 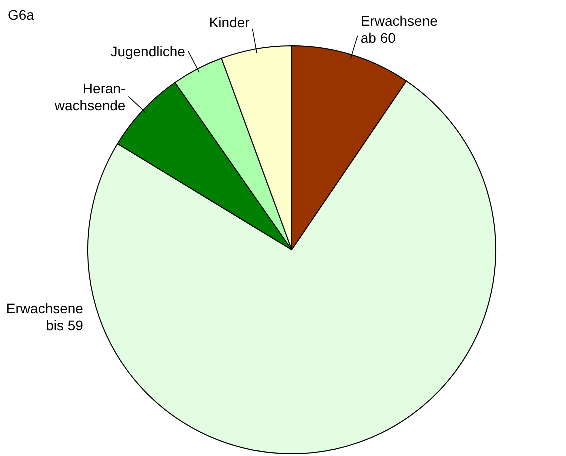 What do you see at coordinates (90, 97) in the screenshot?
I see `slice-label: Heran-wachsende` at bounding box center [90, 97].